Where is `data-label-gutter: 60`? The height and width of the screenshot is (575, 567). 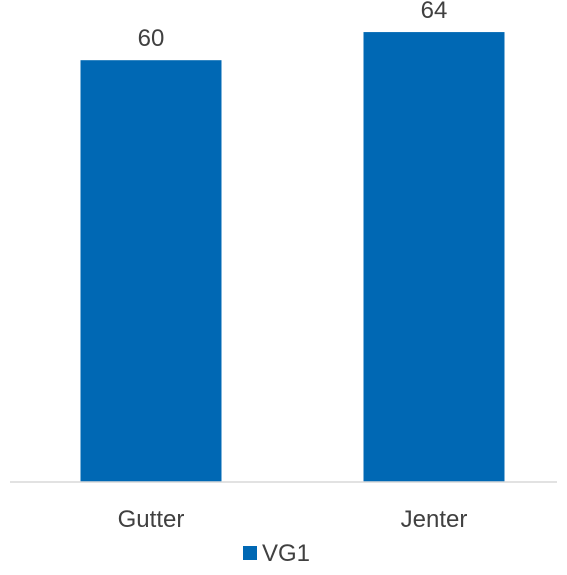 data-label-gutter: 60 is located at coordinates (151, 38).